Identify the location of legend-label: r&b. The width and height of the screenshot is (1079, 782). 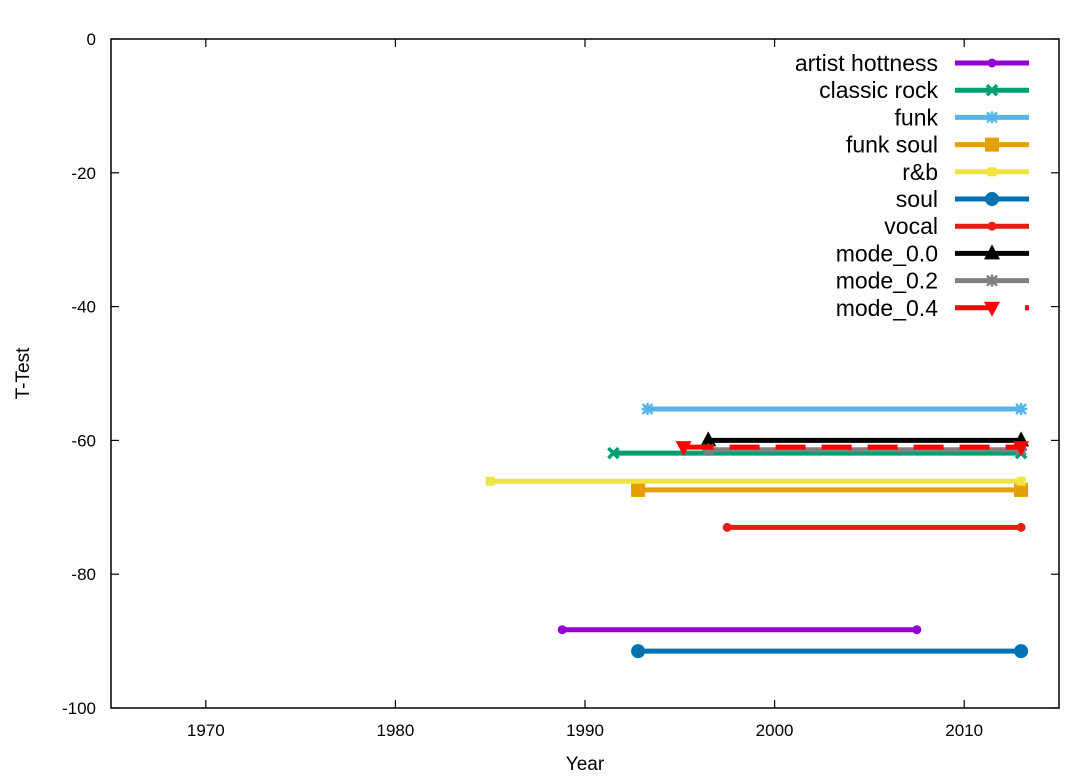
(920, 172).